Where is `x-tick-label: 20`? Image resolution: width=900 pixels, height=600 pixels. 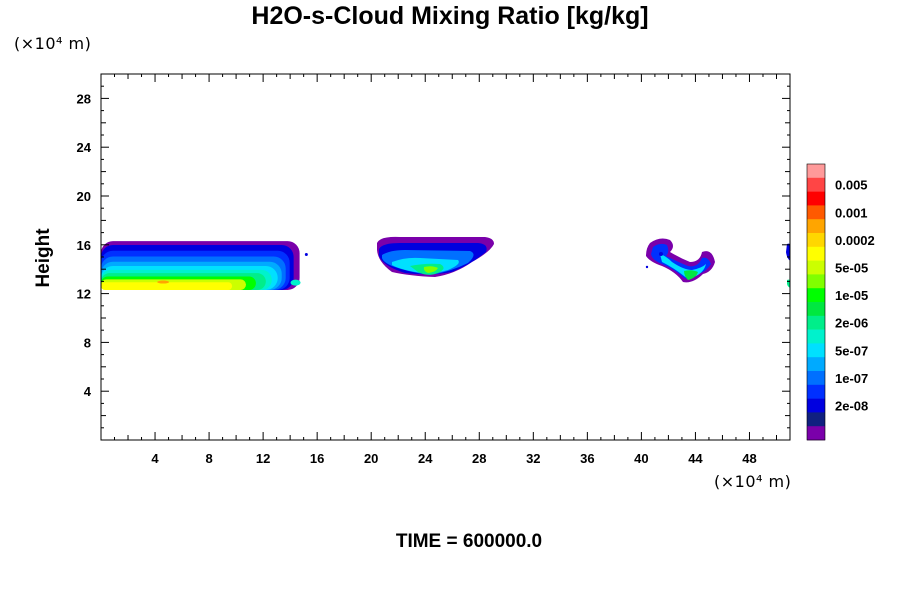 x-tick-label: 20 is located at coordinates (371, 458).